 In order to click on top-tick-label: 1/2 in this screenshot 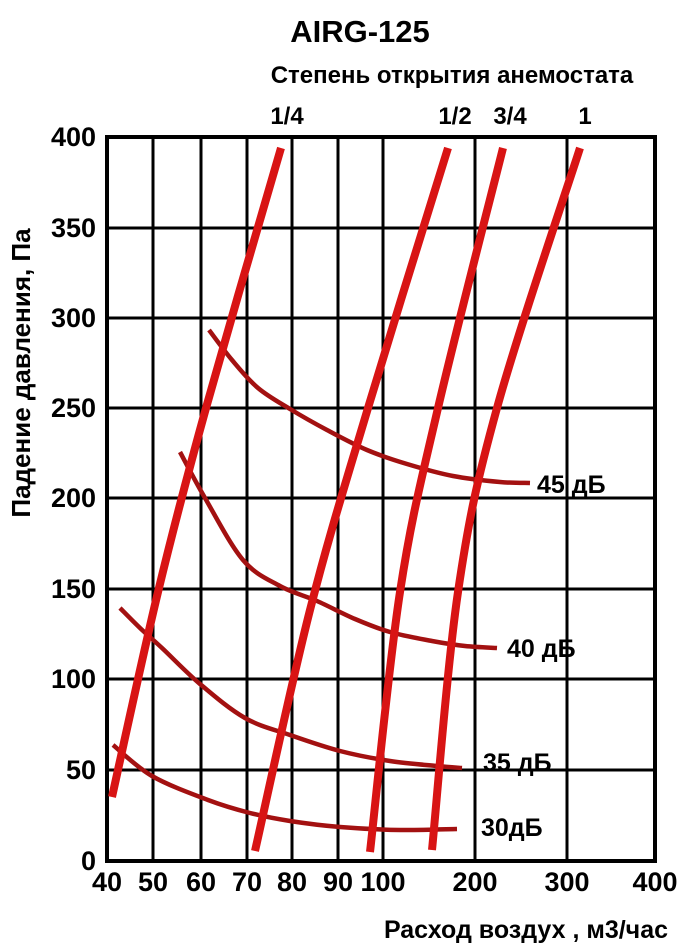, I will do `click(454, 116)`.